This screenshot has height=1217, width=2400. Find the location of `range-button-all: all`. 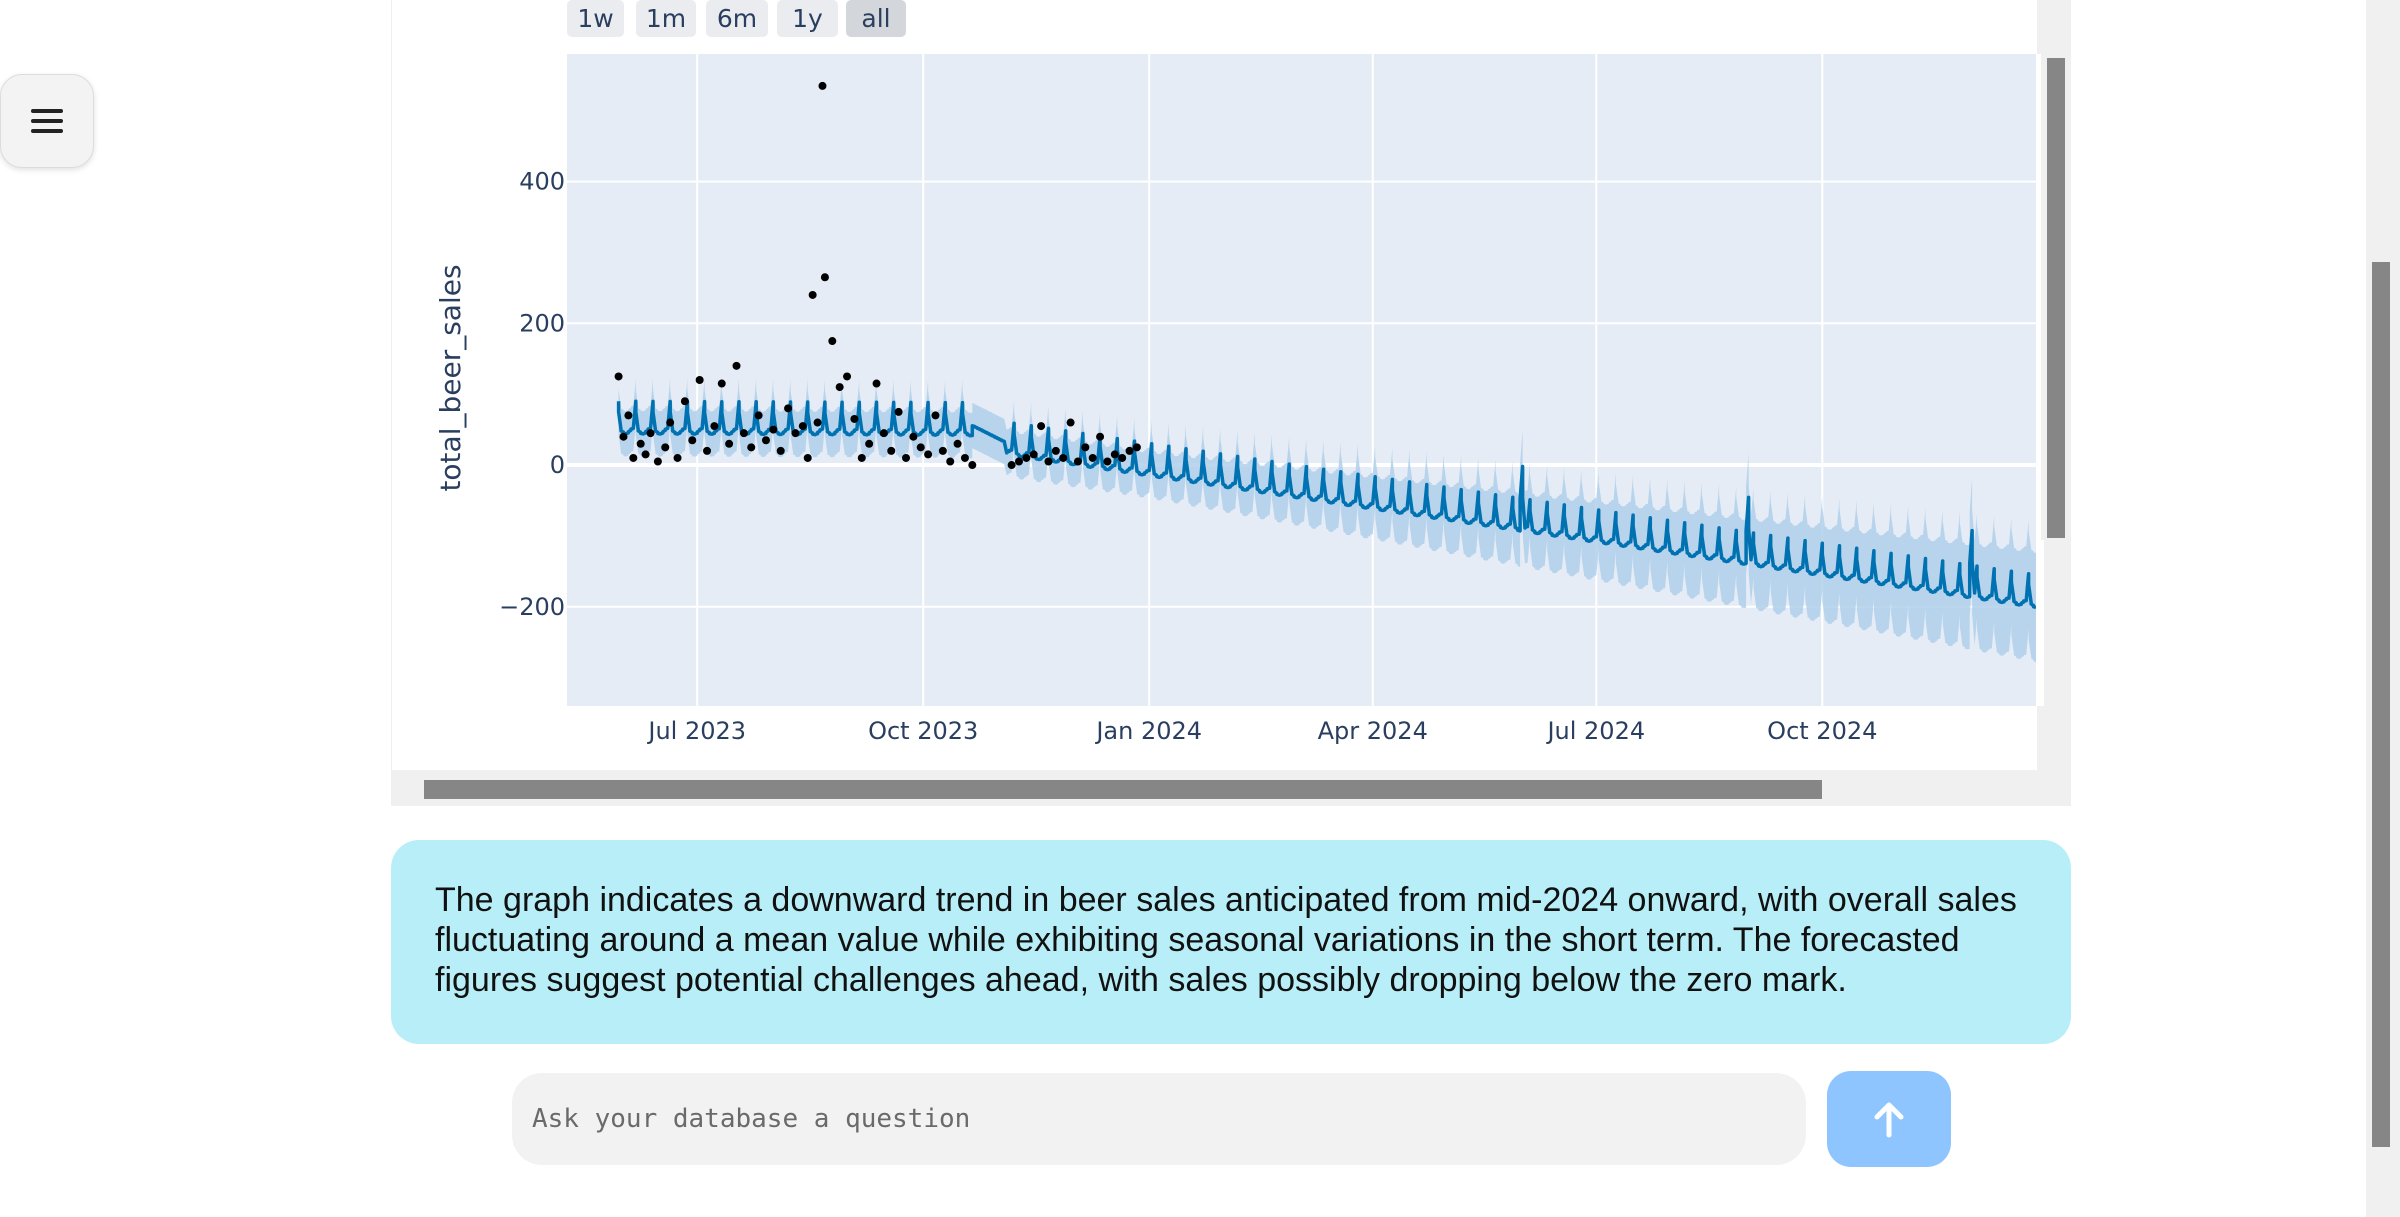

range-button-all: all is located at coordinates (876, 18).